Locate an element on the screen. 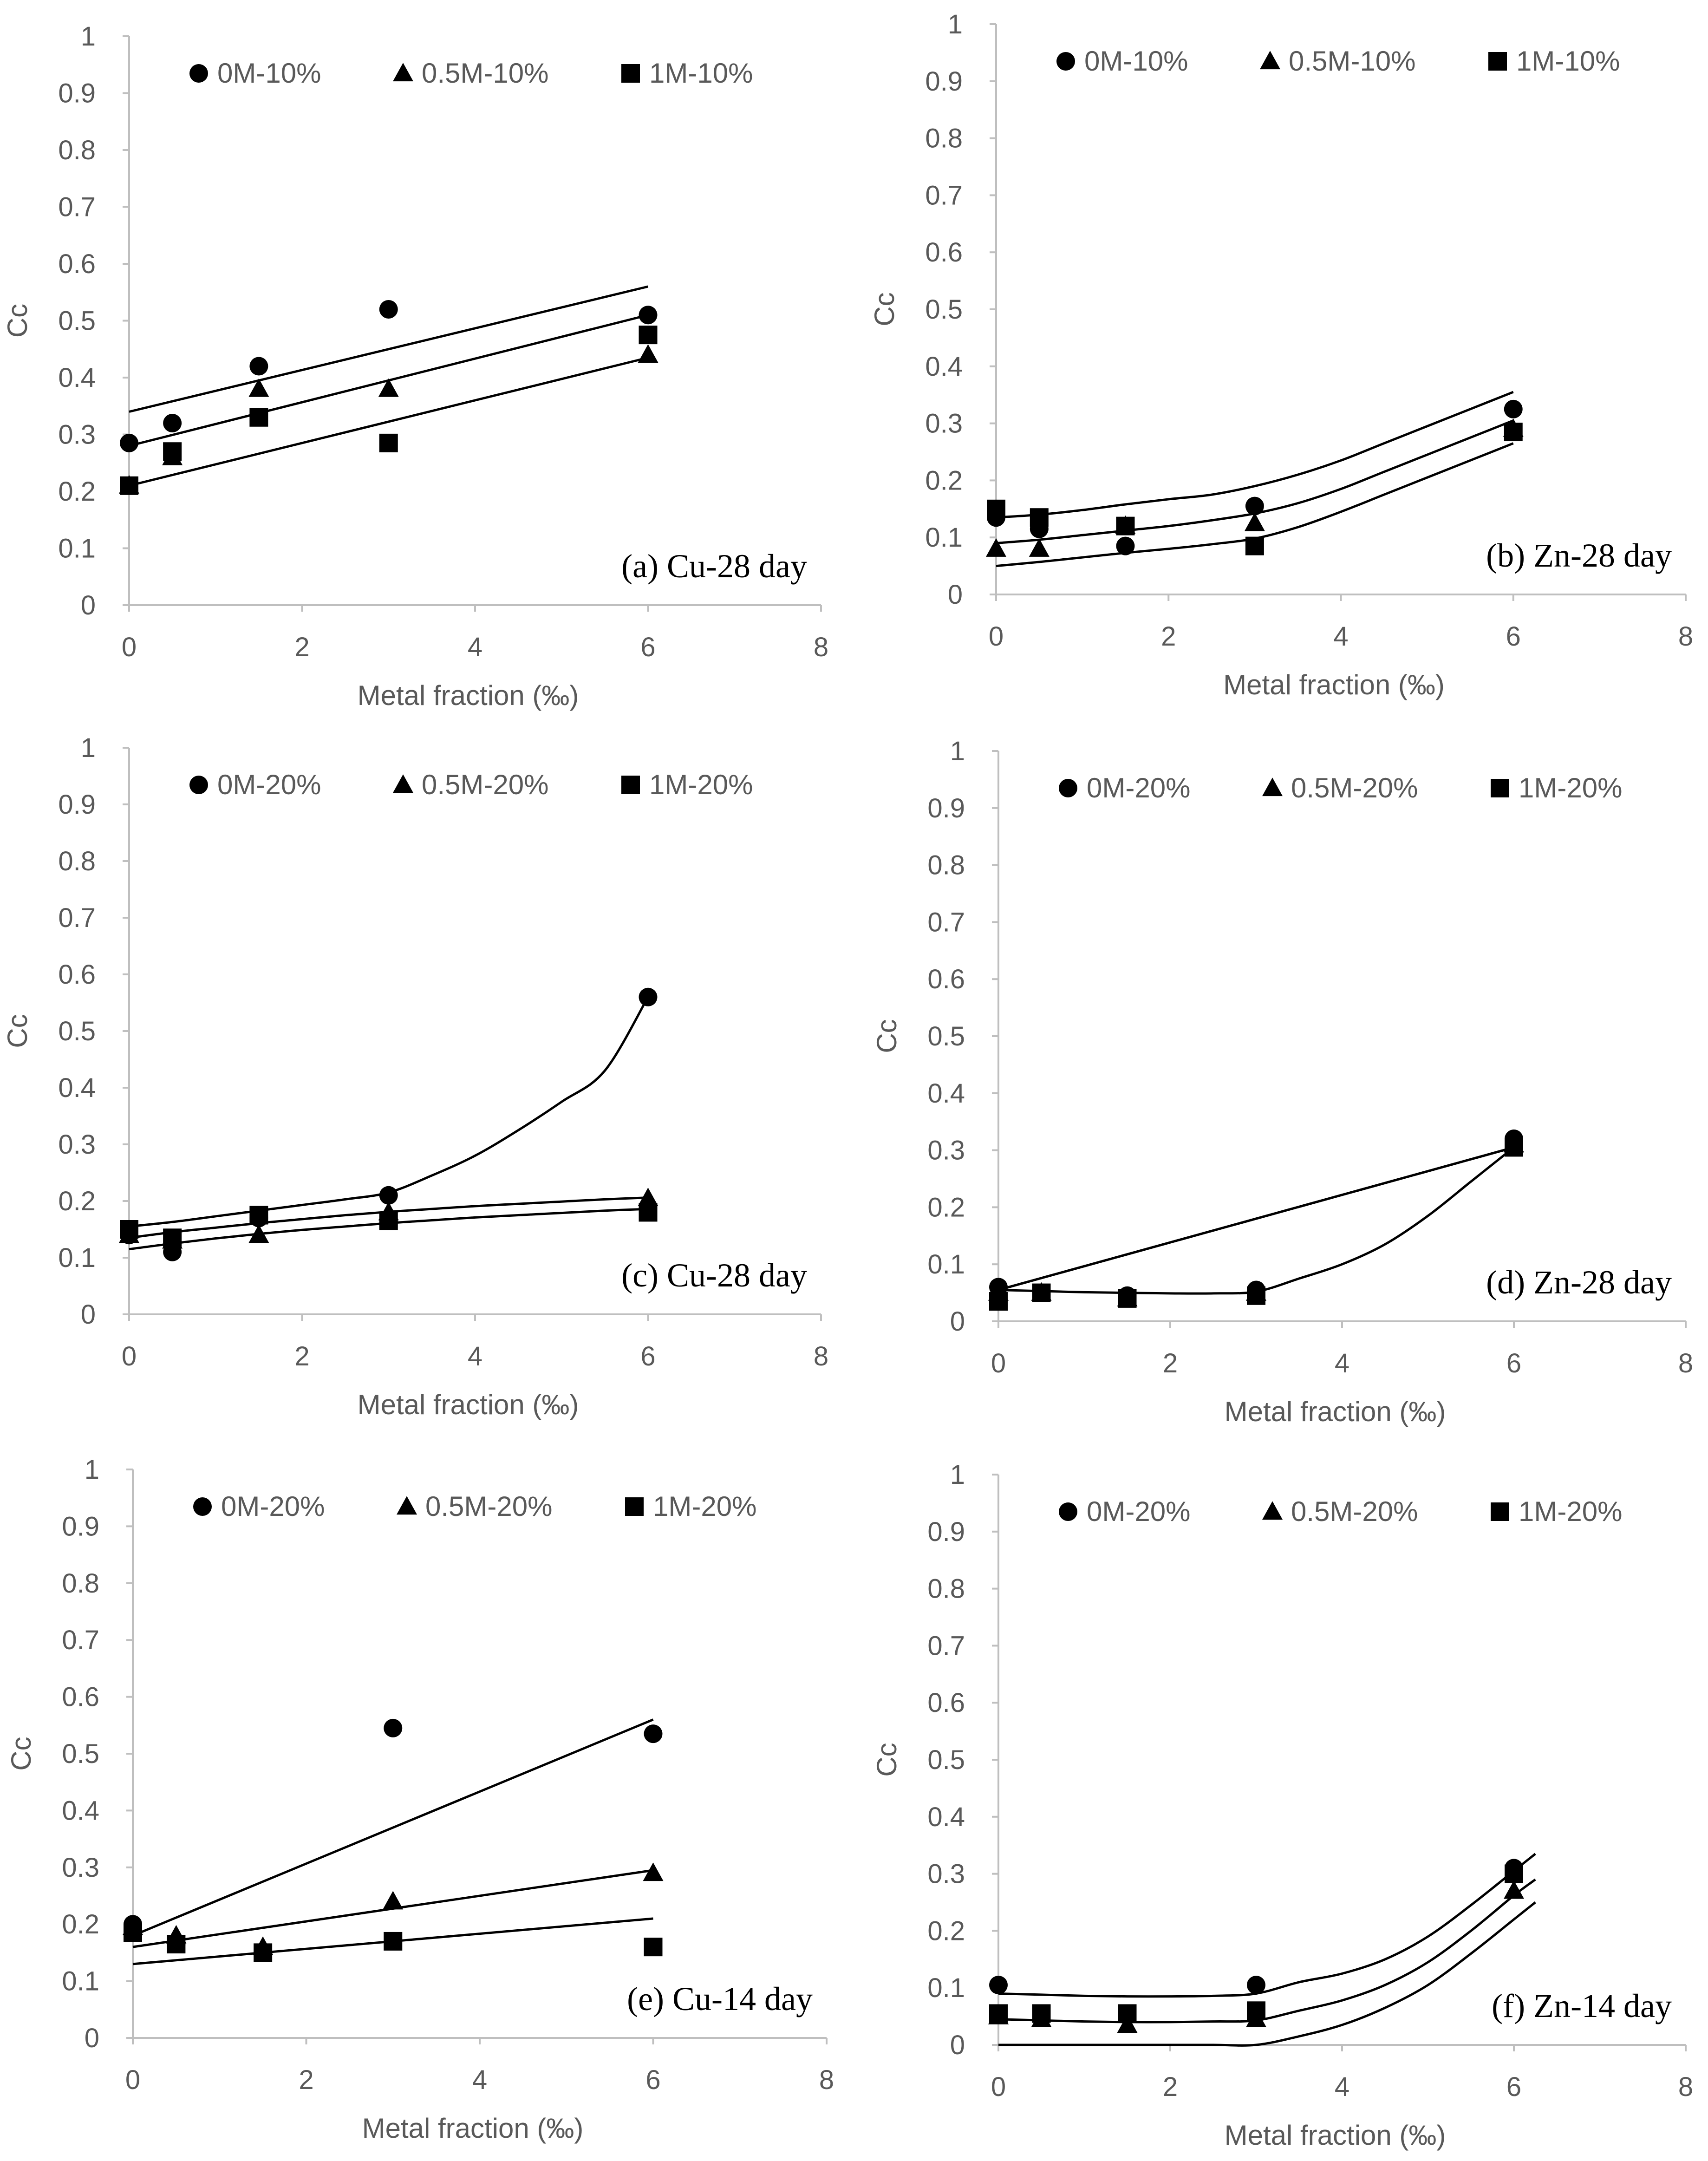 The height and width of the screenshot is (2161, 1708). panel-title: (e) Cu-14 day is located at coordinates (720, 1998).